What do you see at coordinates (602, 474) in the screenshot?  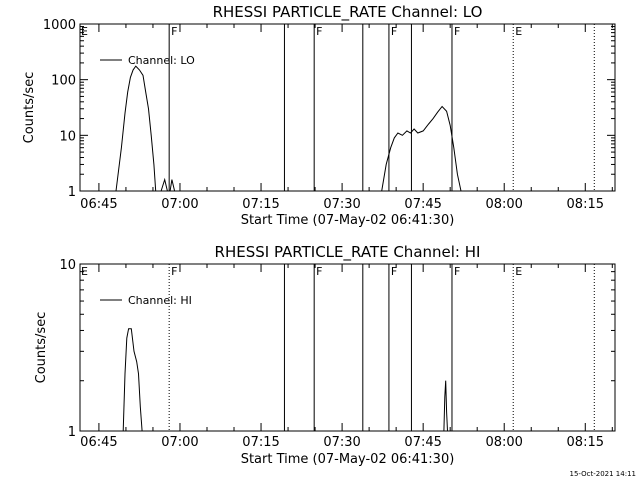 I see `footer-timestamp: 15-Oct-2021 14:11` at bounding box center [602, 474].